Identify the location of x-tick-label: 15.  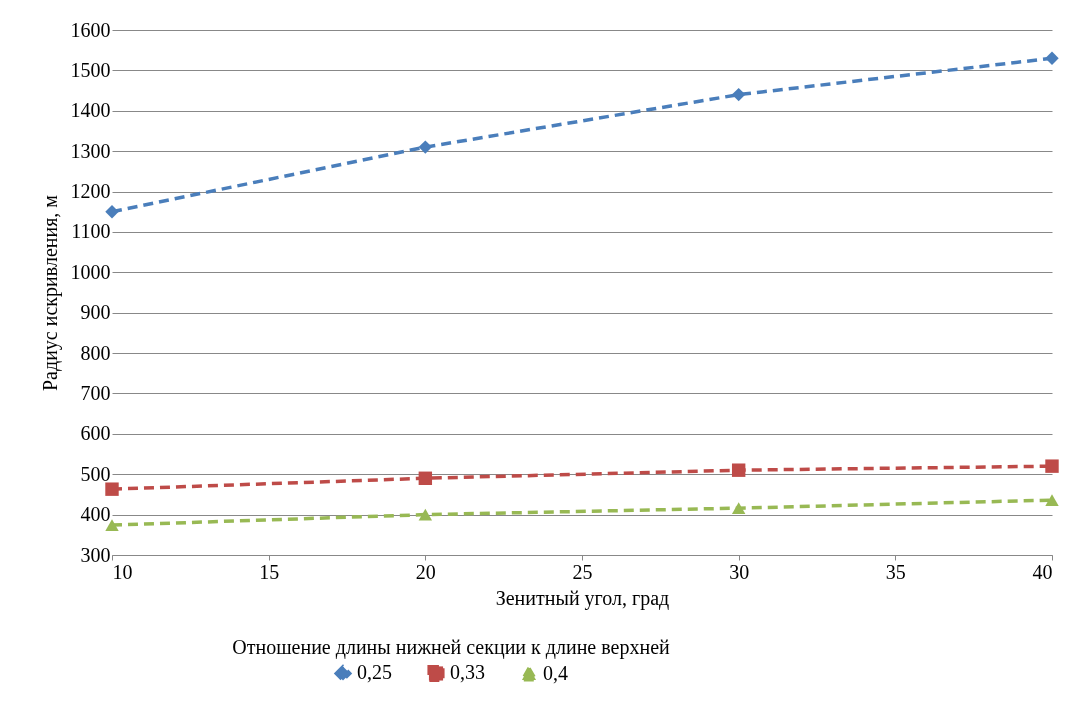
(269, 571).